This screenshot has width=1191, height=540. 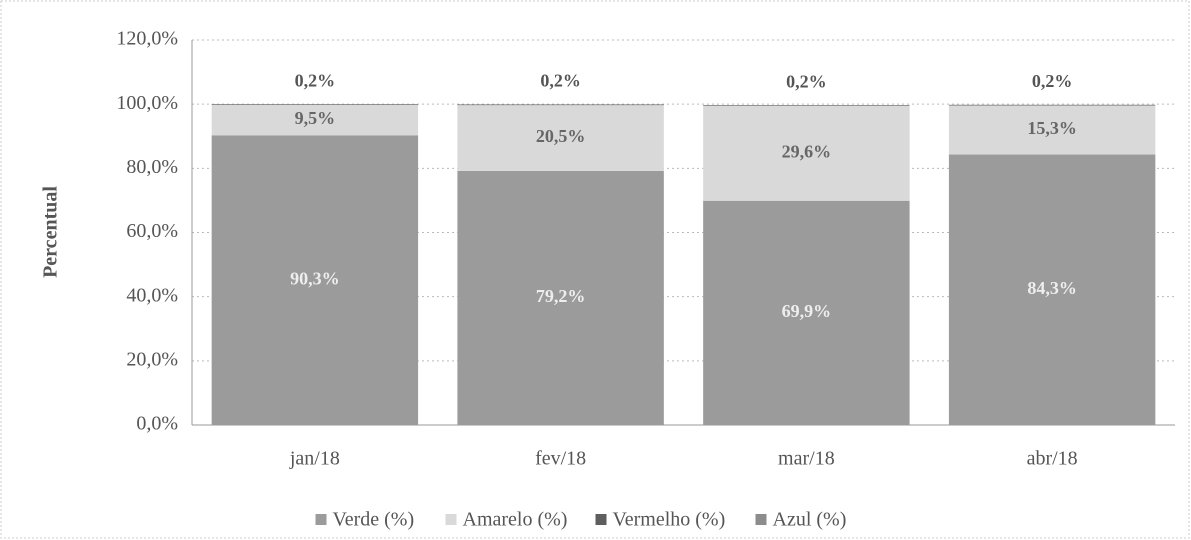 What do you see at coordinates (152, 167) in the screenshot?
I see `y-tick-label: 80,0%` at bounding box center [152, 167].